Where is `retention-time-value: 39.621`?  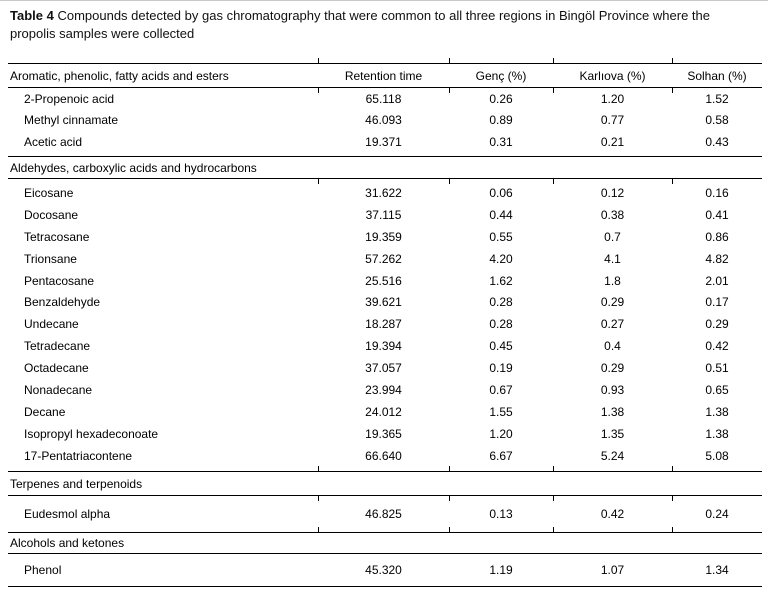
retention-time-value: 39.621 is located at coordinates (383, 302).